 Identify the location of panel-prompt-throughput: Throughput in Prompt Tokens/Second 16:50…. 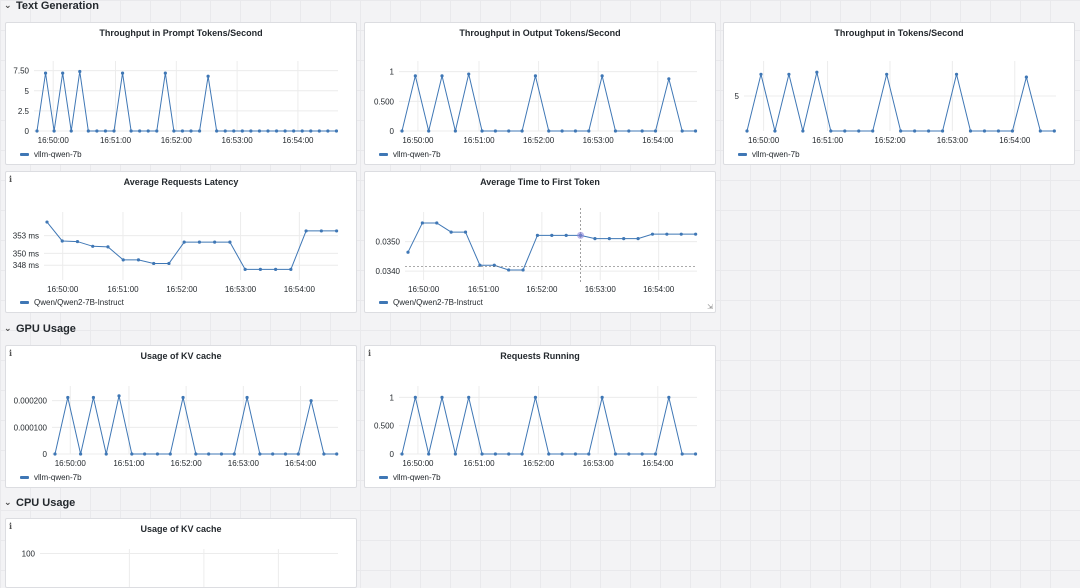
(181, 93).